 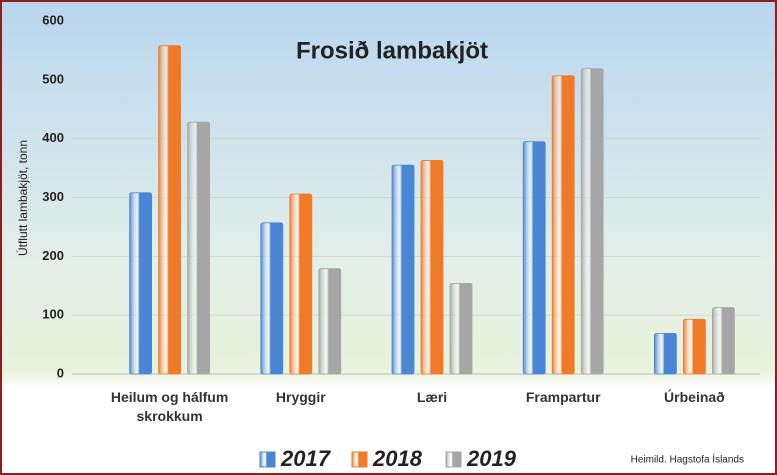 I want to click on y-tick-label: 400, so click(x=53, y=137).